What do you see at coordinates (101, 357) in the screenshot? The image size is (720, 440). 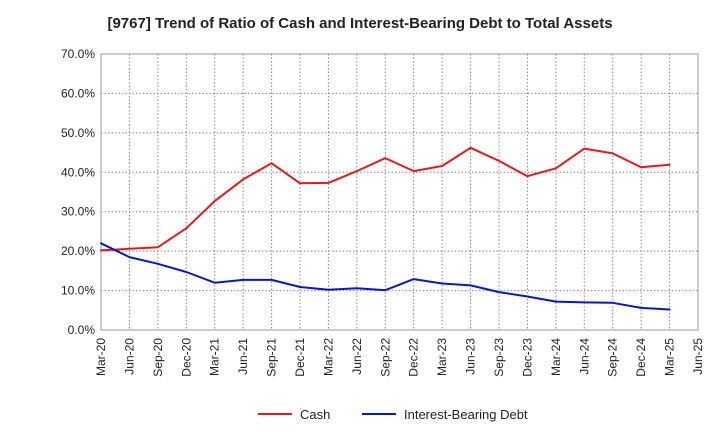 I see `x-tick-label: Mar-20` at bounding box center [101, 357].